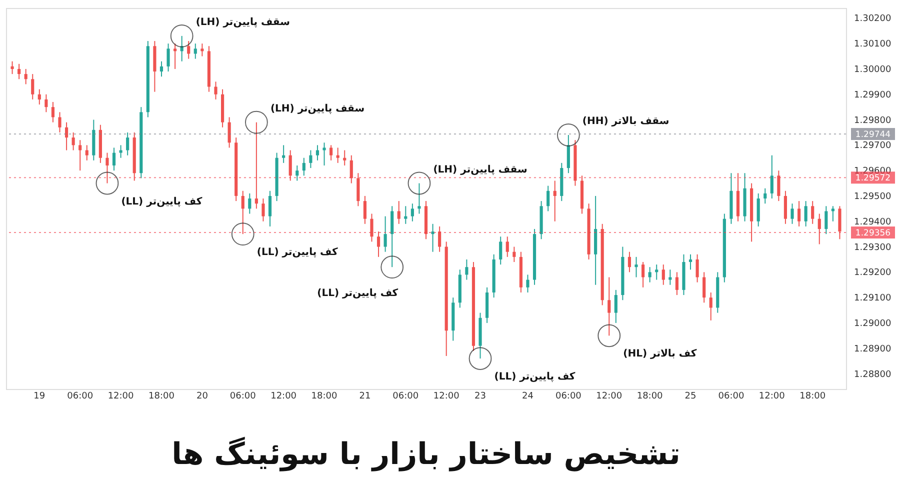 Image resolution: width=900 pixels, height=500 pixels. Describe the element at coordinates (873, 45) in the screenshot. I see `y-tick-label: 1.30100` at that location.